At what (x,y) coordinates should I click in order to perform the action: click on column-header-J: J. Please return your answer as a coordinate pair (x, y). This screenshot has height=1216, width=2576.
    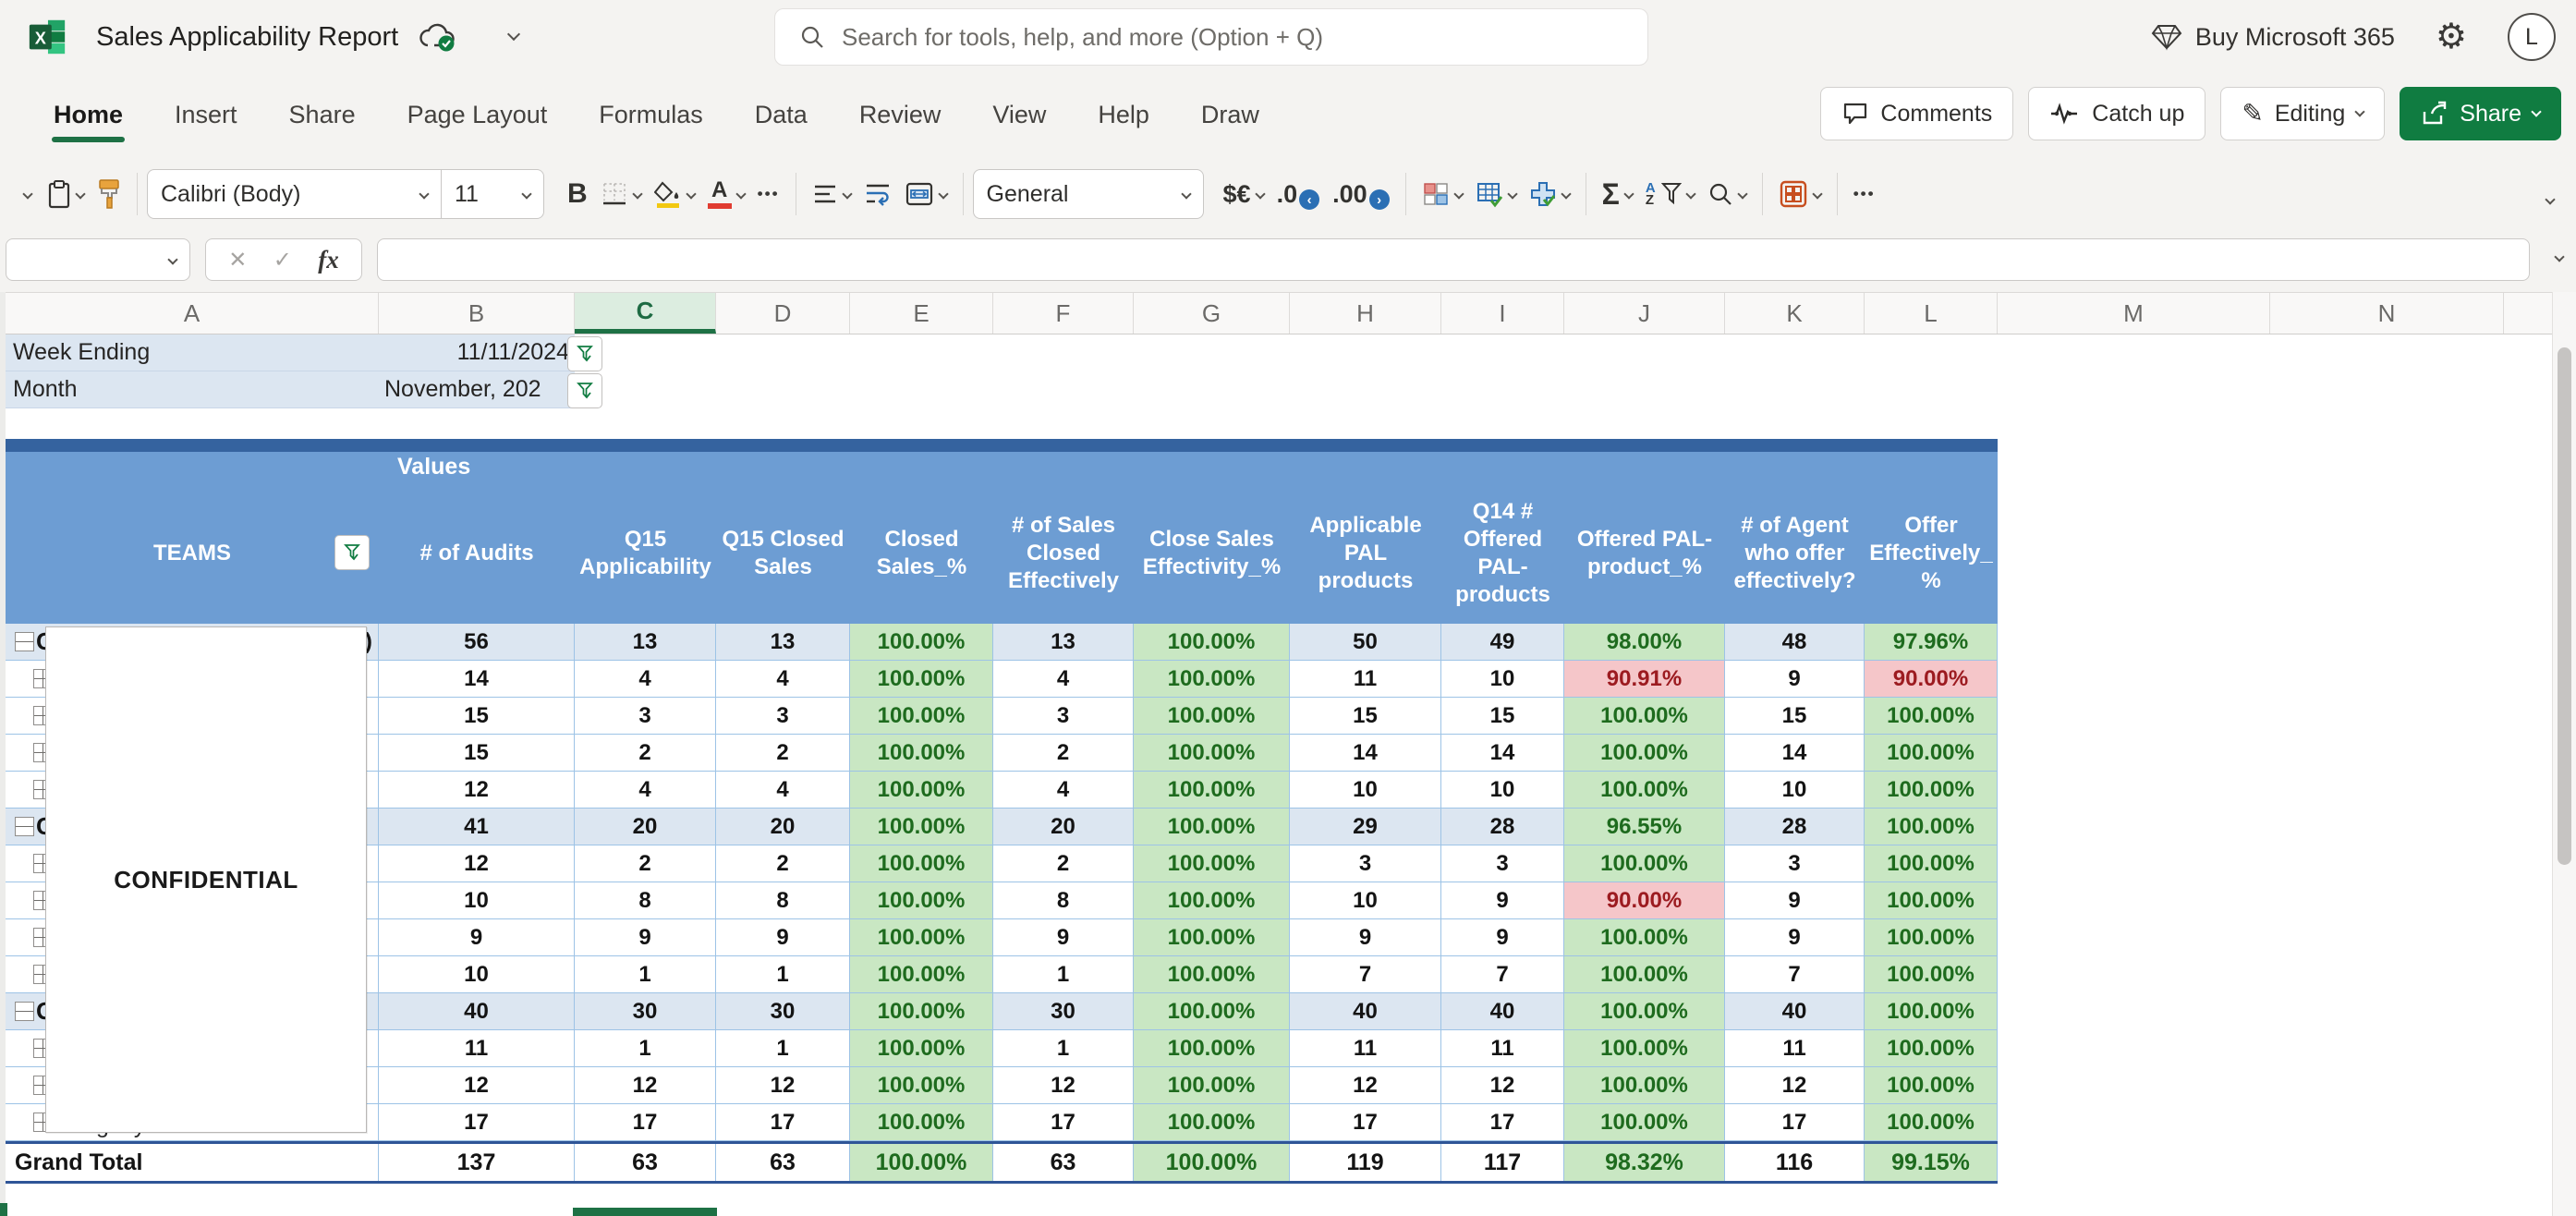
    Looking at the image, I should click on (1644, 313).